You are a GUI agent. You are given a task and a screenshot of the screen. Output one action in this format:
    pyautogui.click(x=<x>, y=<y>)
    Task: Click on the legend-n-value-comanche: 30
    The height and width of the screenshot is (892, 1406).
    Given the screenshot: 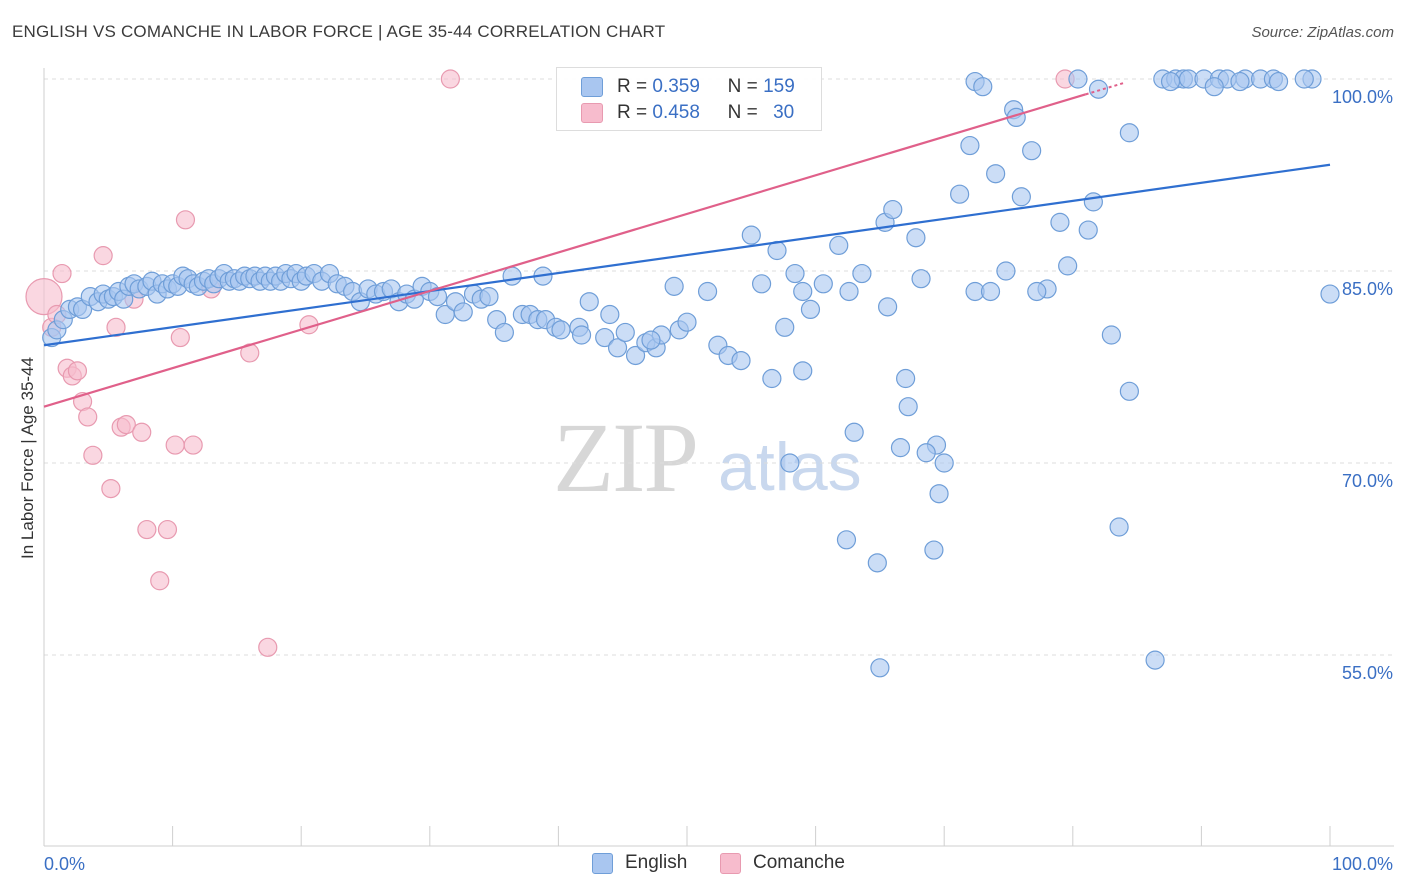 What is the action you would take?
    pyautogui.click(x=784, y=112)
    